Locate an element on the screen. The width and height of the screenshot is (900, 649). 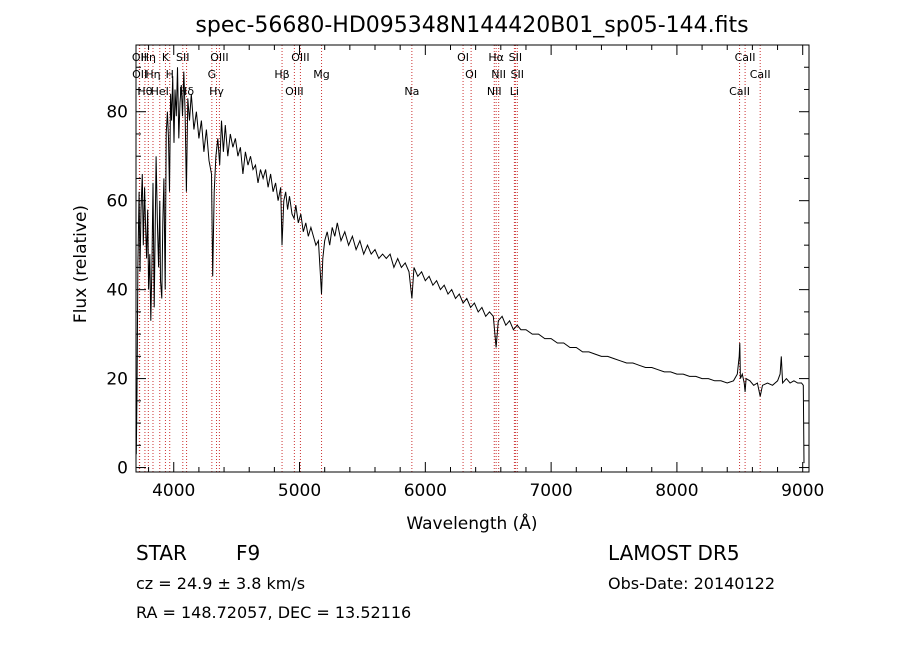
marker-label: Mg is located at coordinates (321, 74).